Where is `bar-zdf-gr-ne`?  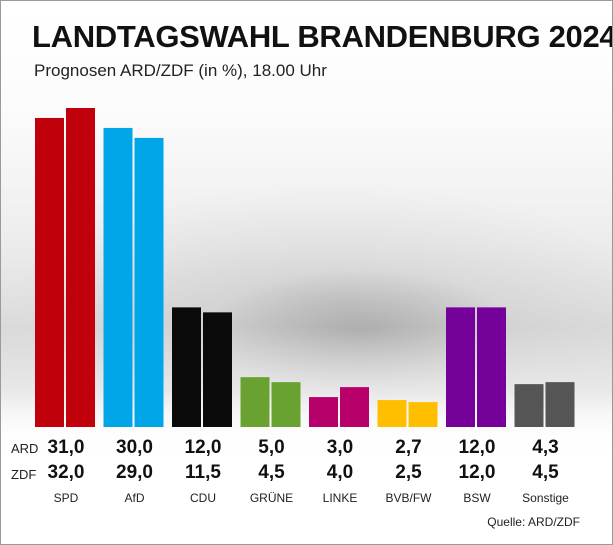 bar-zdf-gr-ne is located at coordinates (286, 404).